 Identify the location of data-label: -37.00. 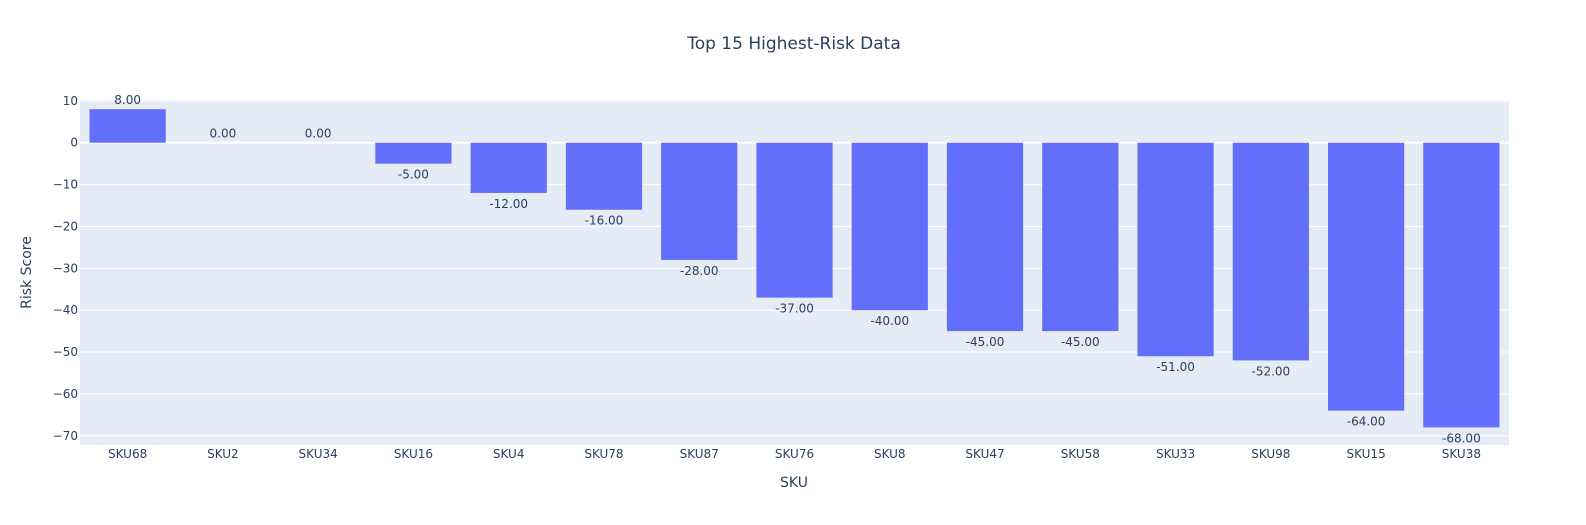
(794, 309).